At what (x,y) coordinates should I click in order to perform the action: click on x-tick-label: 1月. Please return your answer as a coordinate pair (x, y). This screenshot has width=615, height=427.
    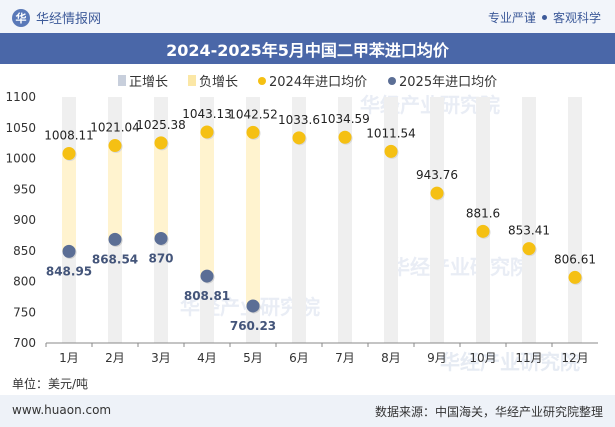
    Looking at the image, I should click on (69, 358).